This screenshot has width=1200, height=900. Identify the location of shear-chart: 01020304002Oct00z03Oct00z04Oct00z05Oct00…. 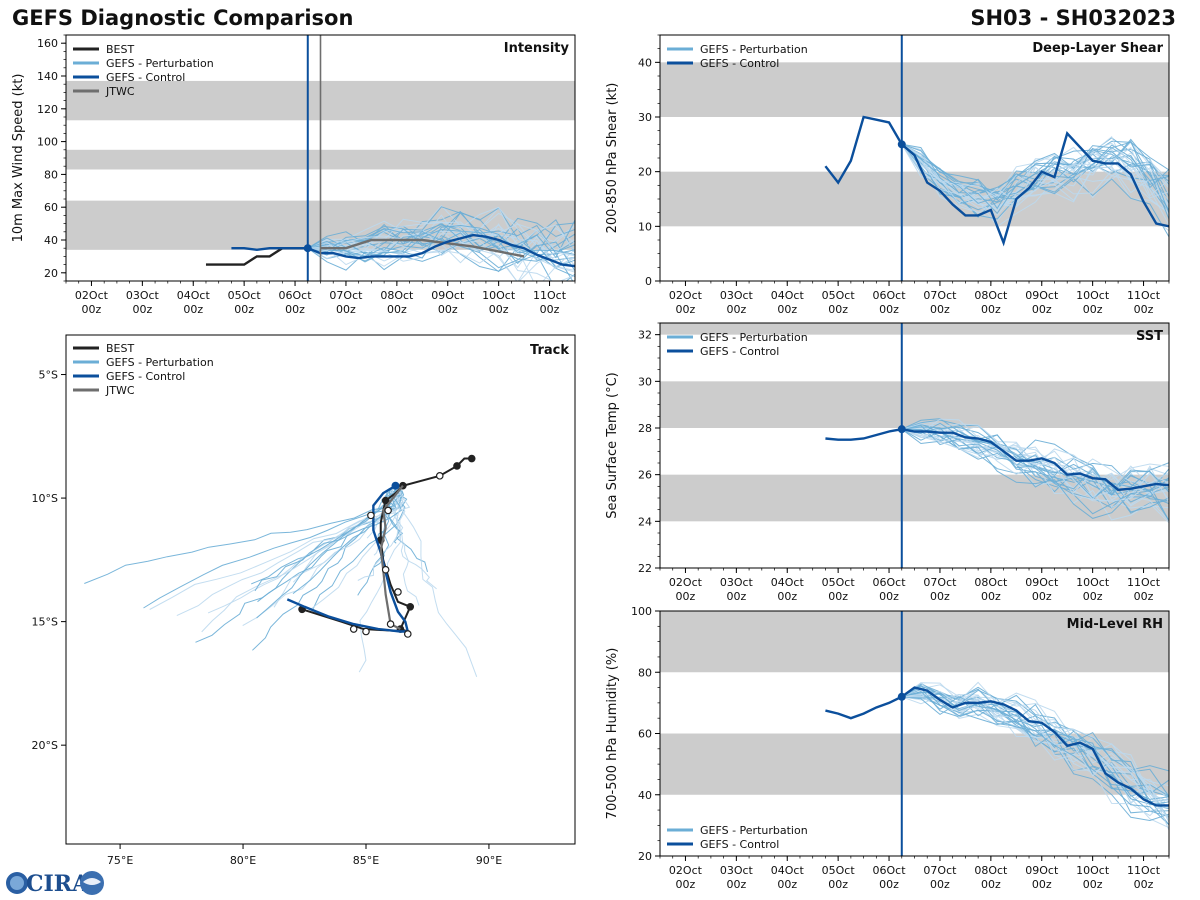
(887, 175).